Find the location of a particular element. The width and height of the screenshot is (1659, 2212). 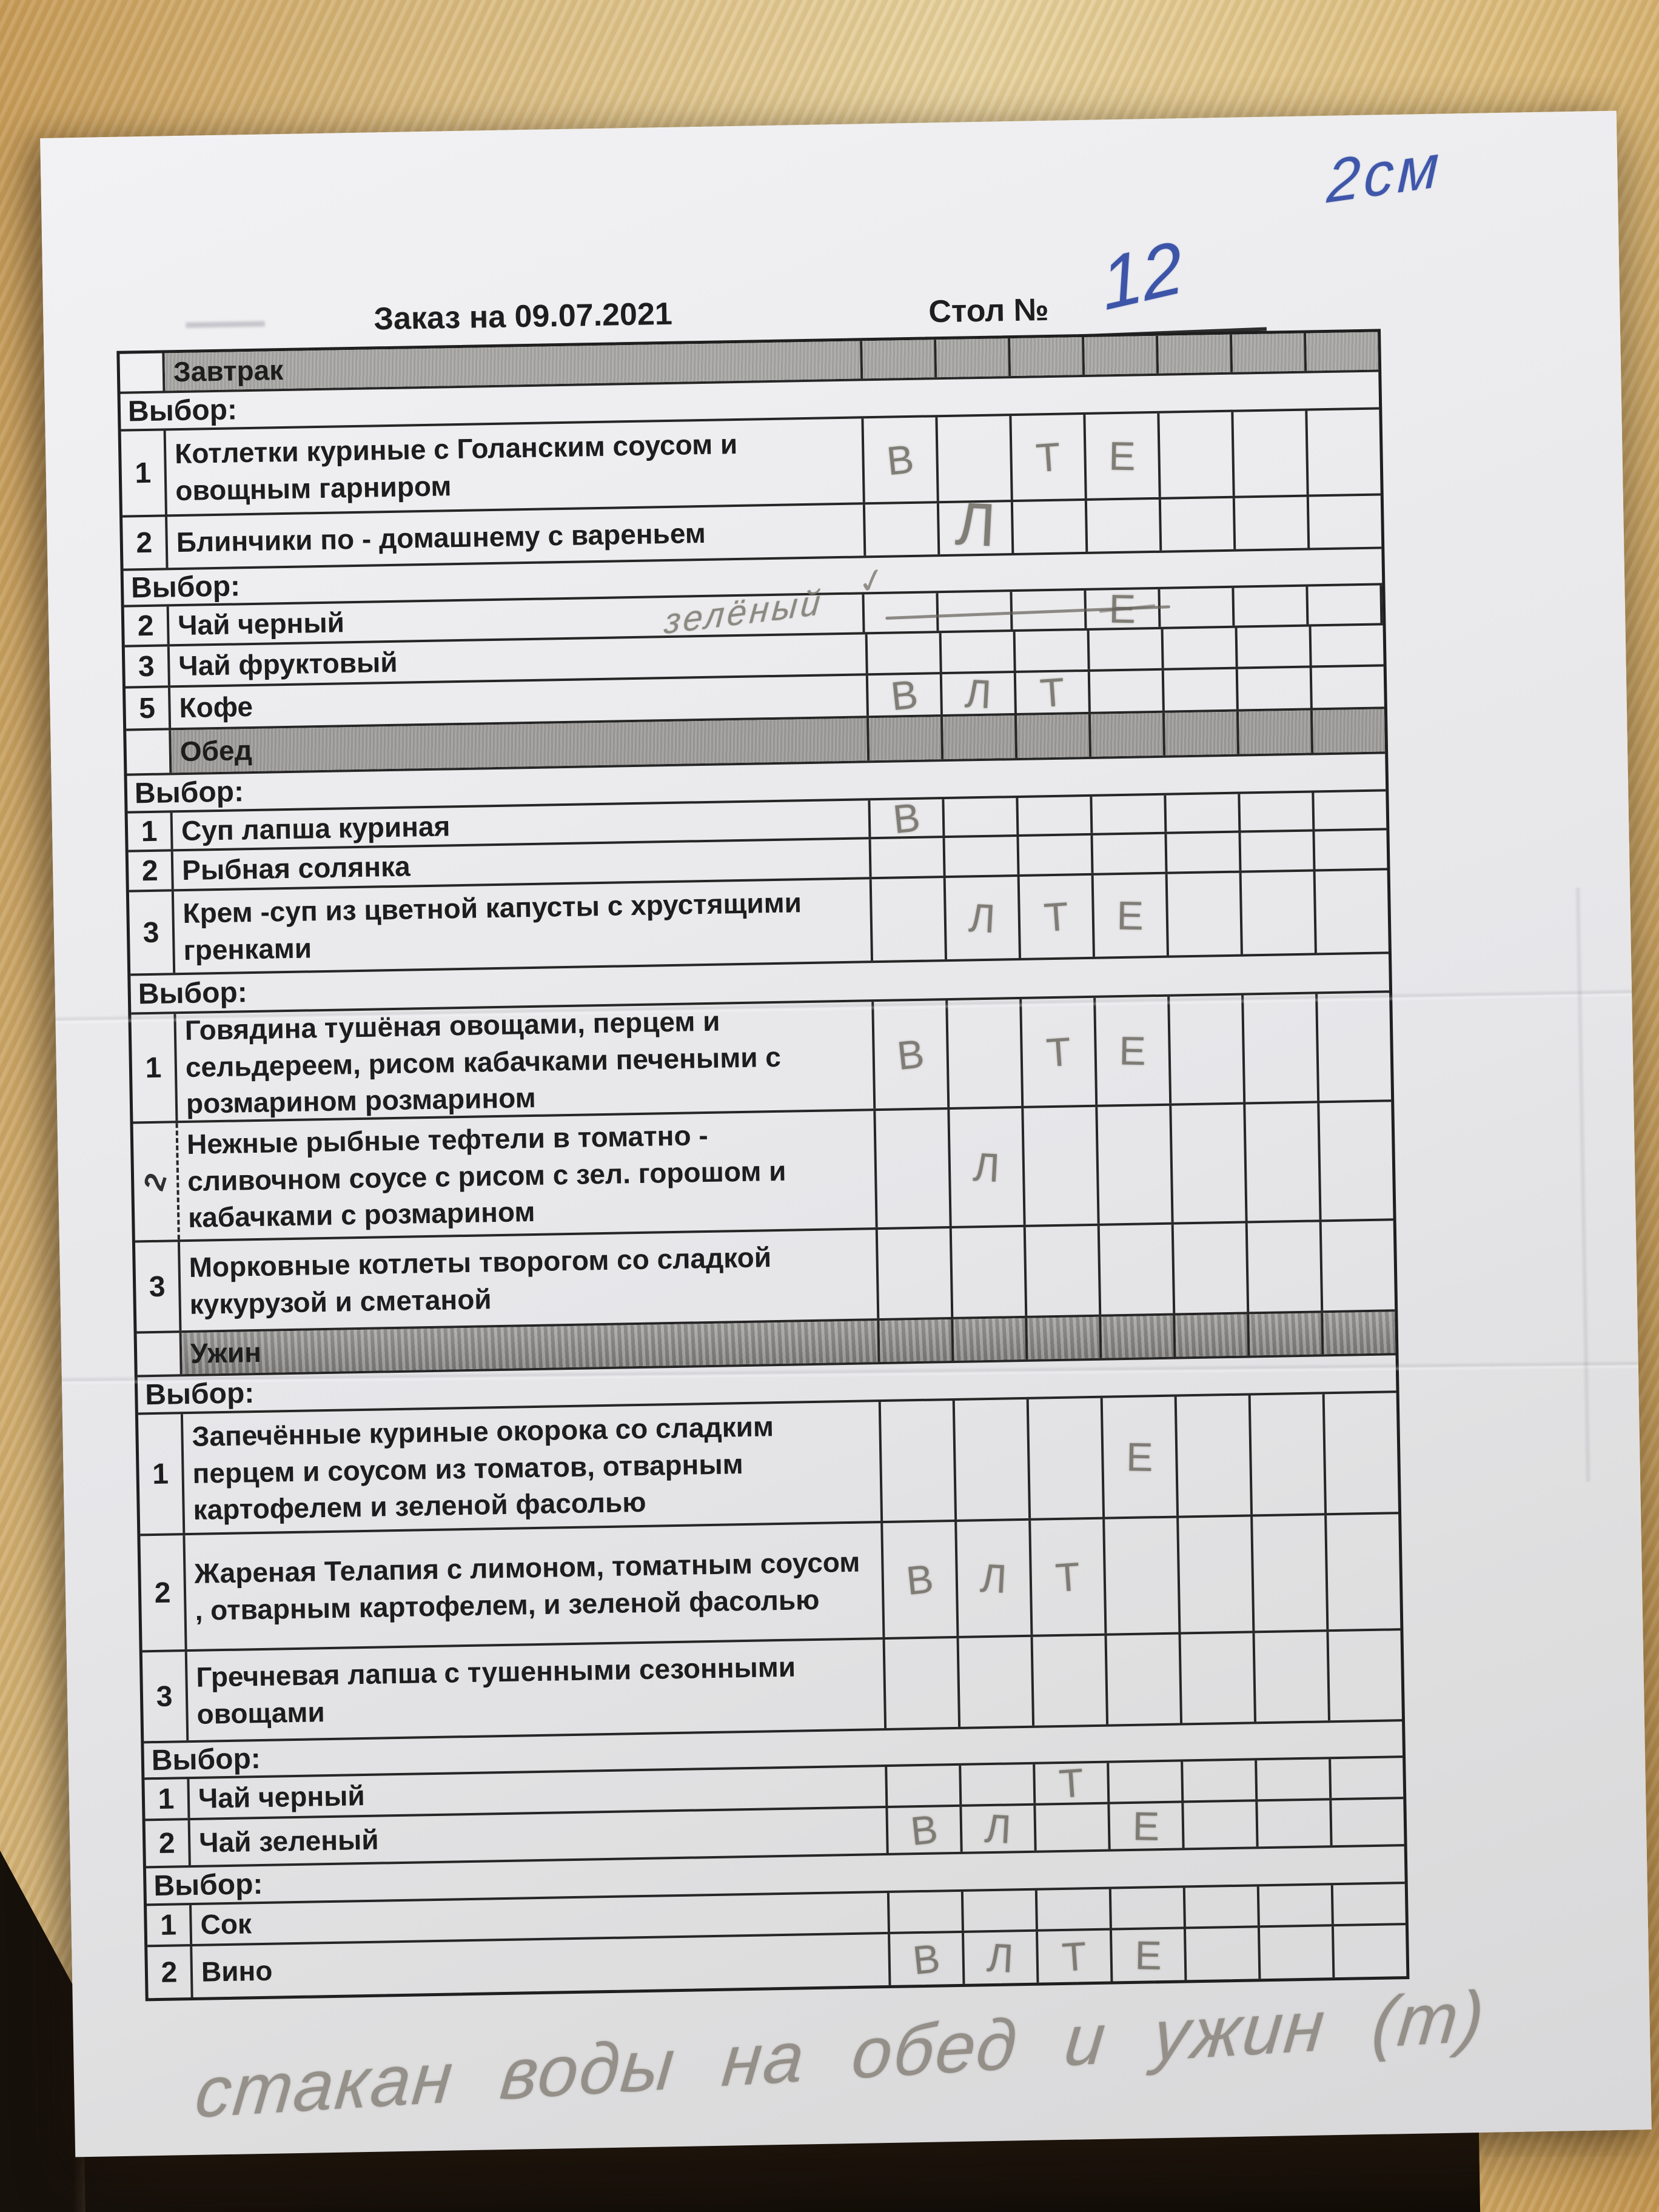

dish-name: Кофе is located at coordinates (216, 706).